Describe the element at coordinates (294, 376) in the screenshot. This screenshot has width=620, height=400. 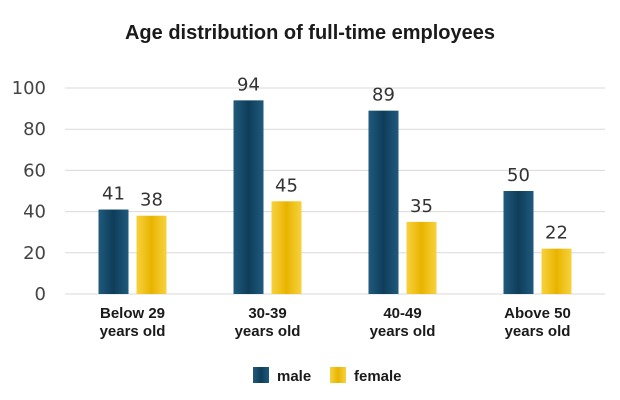
I see `legend-label-male: male` at that location.